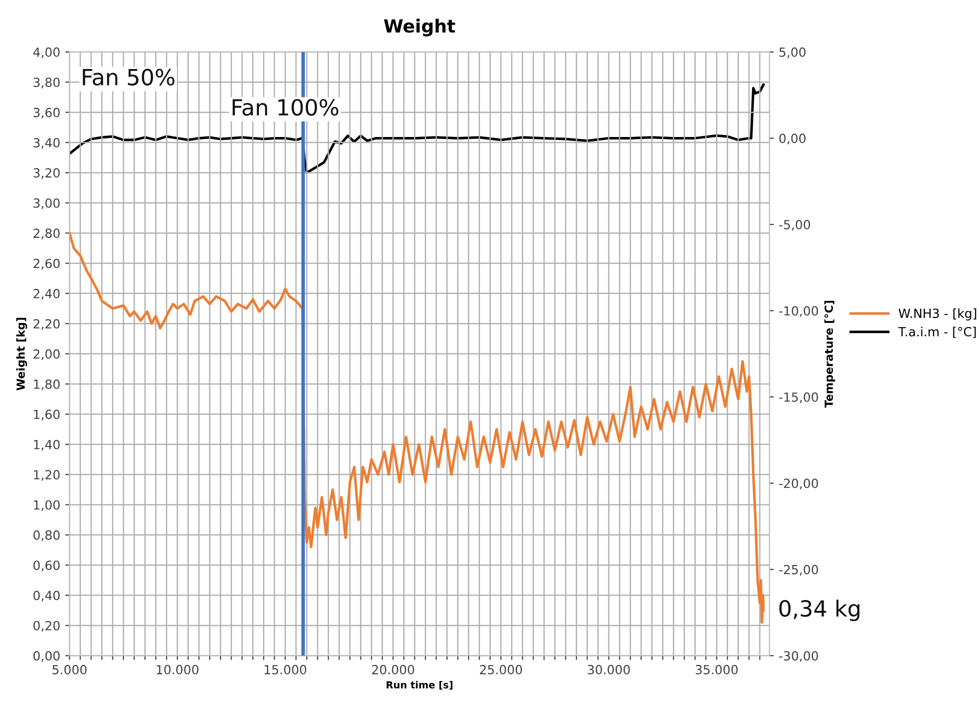 Image resolution: width=979 pixels, height=702 pixels. Describe the element at coordinates (419, 685) in the screenshot. I see `x-axis-title: Run time [s]` at that location.